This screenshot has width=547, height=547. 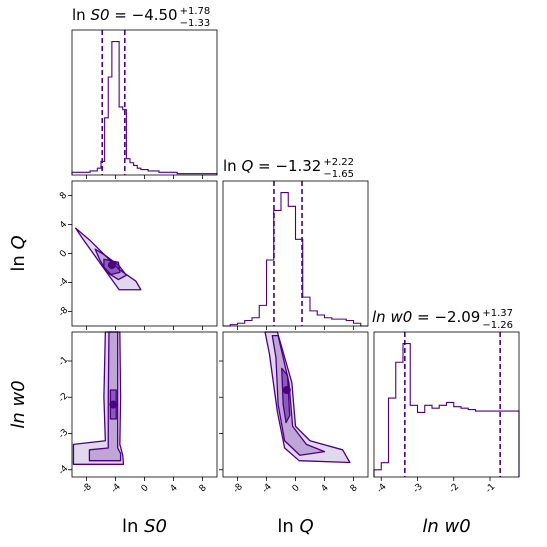 I want to click on panel-title-2: ln Q = −1.32, so click(x=272, y=166).